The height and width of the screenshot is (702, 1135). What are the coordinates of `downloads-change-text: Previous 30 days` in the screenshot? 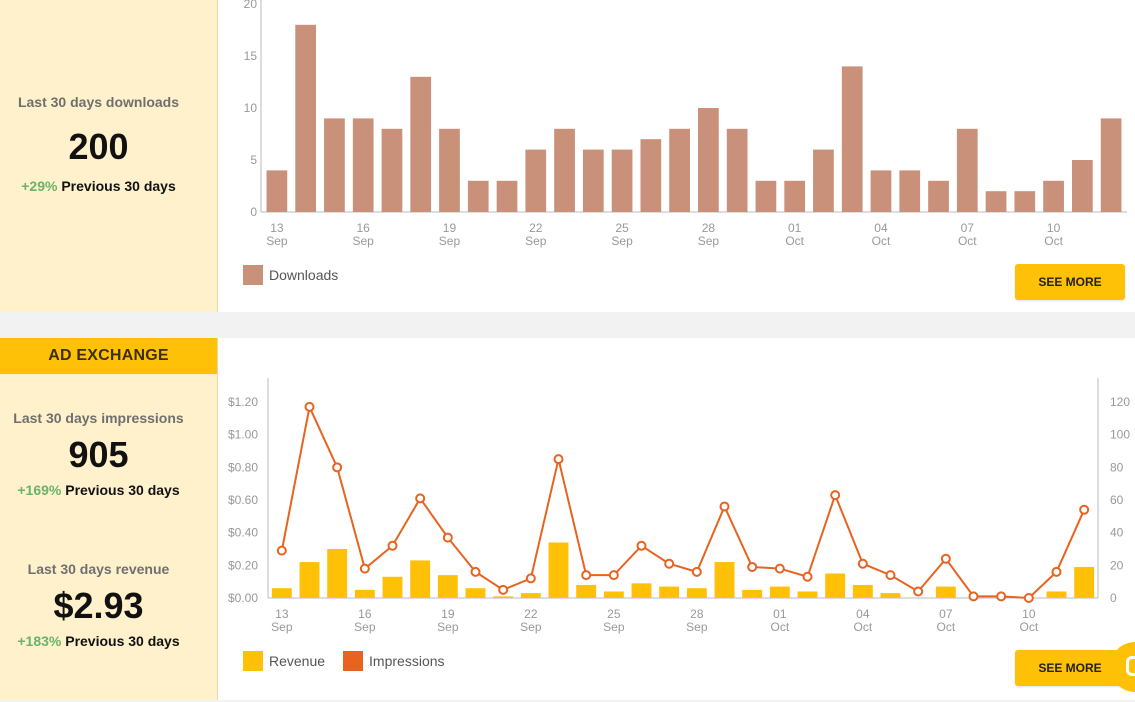 It's located at (116, 186).